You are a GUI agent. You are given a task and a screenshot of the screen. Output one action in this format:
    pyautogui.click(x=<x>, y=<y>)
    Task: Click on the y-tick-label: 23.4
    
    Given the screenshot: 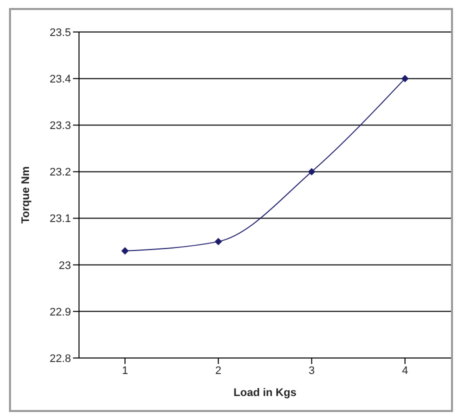 What is the action you would take?
    pyautogui.click(x=60, y=79)
    